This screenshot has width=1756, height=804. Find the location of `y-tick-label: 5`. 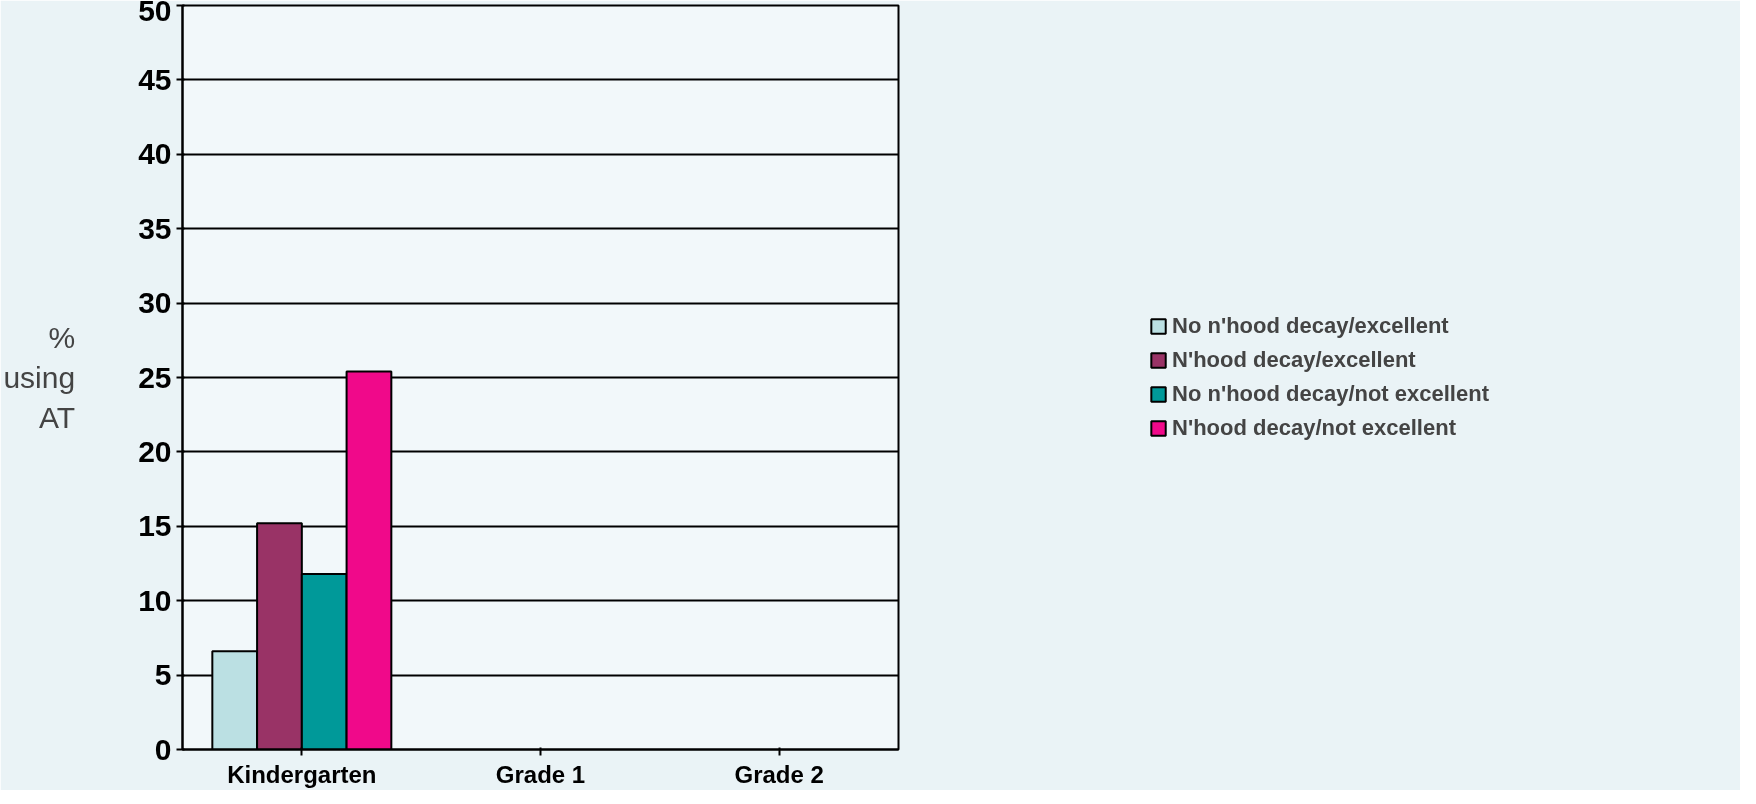

y-tick-label: 5 is located at coordinates (163, 675).